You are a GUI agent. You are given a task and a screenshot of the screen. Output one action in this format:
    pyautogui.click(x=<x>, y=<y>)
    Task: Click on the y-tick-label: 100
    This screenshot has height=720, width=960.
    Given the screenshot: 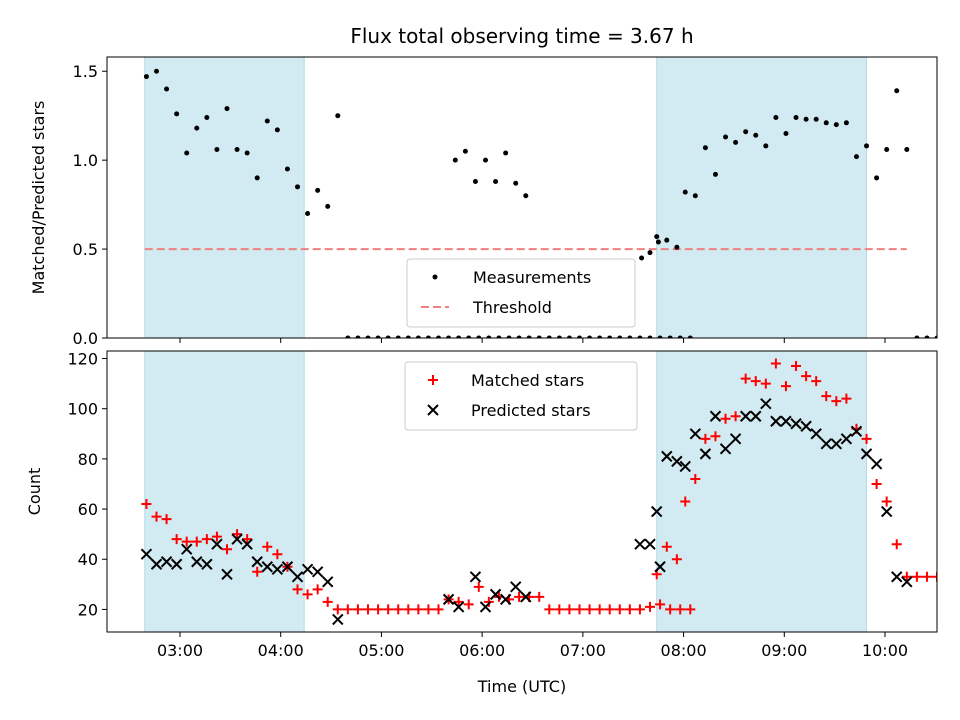 What is the action you would take?
    pyautogui.click(x=82, y=409)
    